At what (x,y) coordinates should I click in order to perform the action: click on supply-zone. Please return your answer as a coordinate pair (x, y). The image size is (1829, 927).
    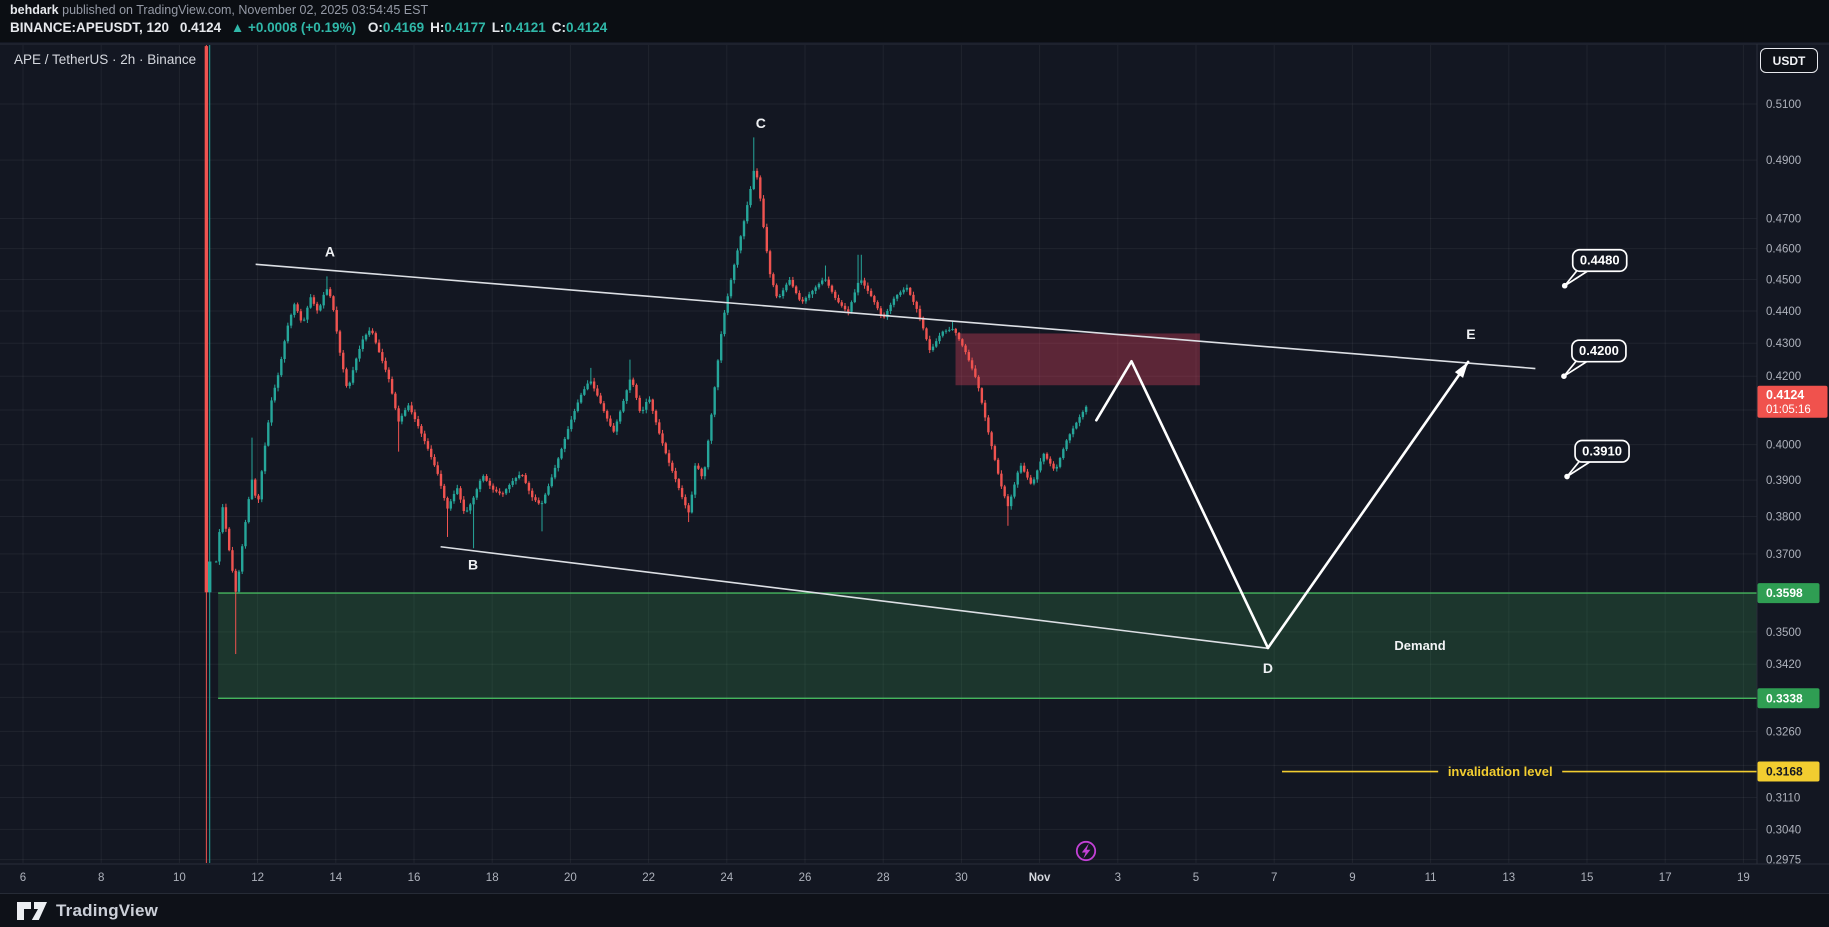
    Looking at the image, I should click on (1077, 359).